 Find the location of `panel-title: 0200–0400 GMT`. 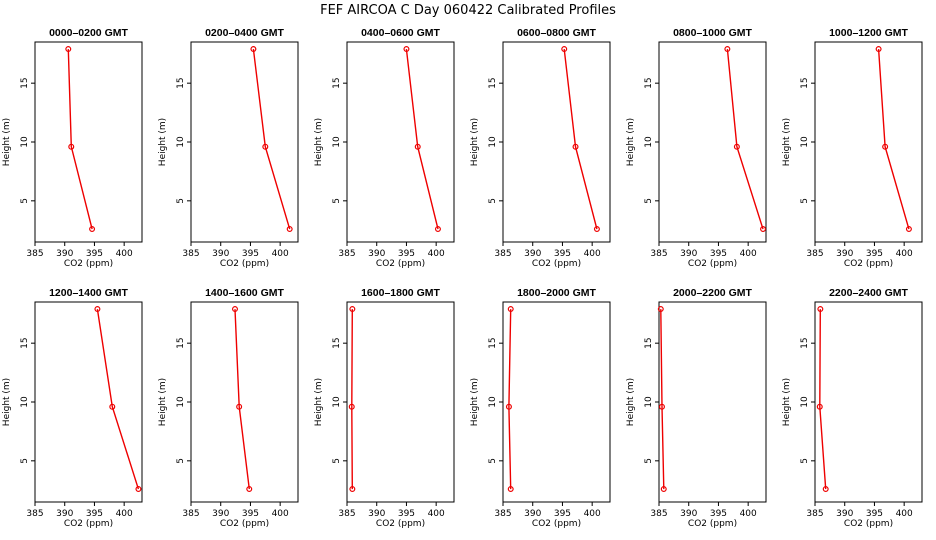

panel-title: 0200–0400 GMT is located at coordinates (244, 33).